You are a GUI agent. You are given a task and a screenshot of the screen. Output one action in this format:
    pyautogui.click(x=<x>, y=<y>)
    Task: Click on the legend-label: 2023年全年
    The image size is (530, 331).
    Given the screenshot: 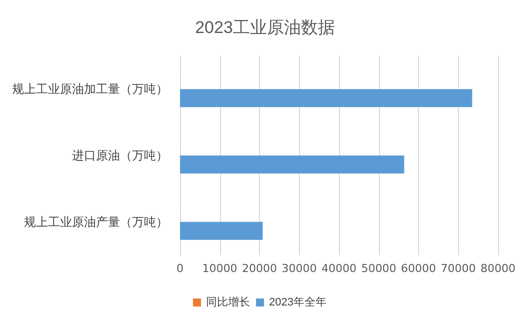 What is the action you would take?
    pyautogui.click(x=297, y=302)
    